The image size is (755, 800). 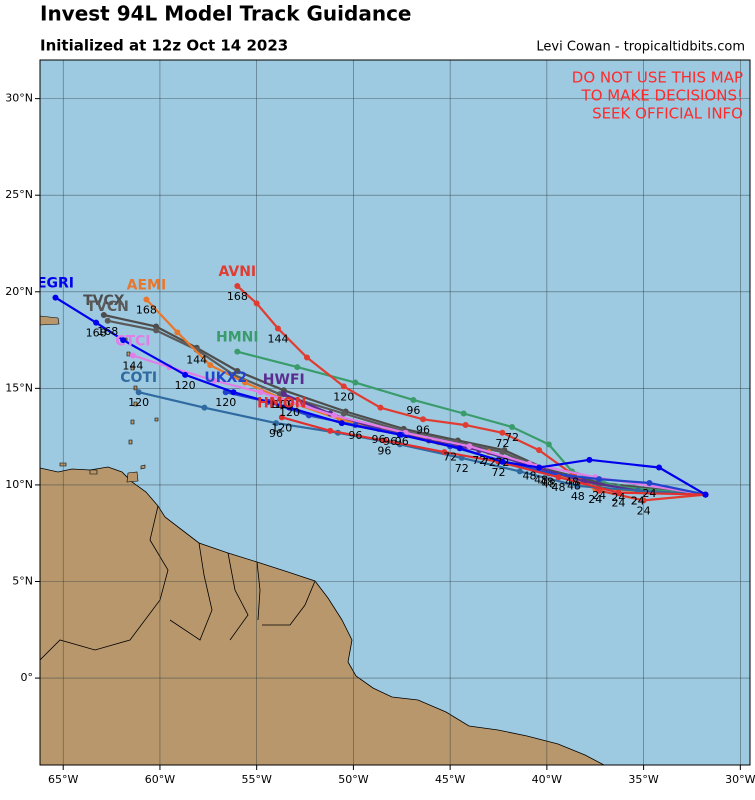 I want to click on model-label: TVCX, so click(x=104, y=301).